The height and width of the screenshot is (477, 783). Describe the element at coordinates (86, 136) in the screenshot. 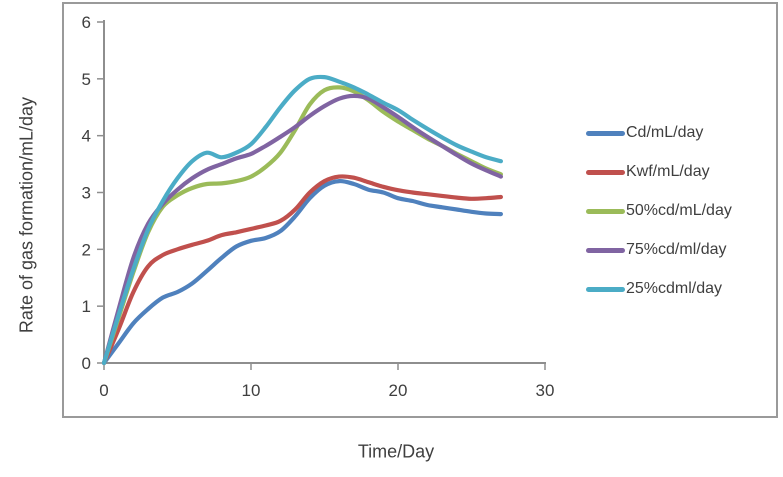

I see `y-tick-label: 4` at that location.